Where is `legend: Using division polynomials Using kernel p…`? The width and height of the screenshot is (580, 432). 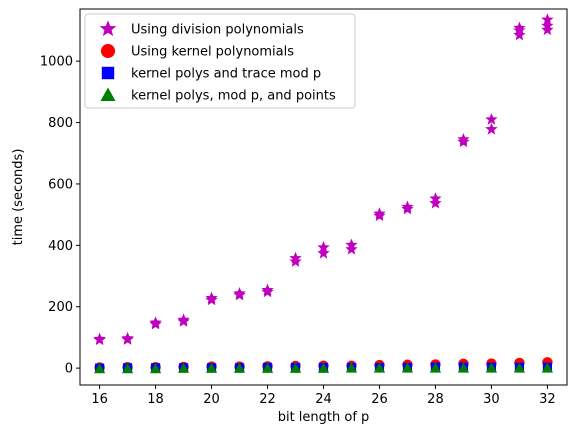
legend: Using division polynomials Using kernel p… is located at coordinates (220, 61).